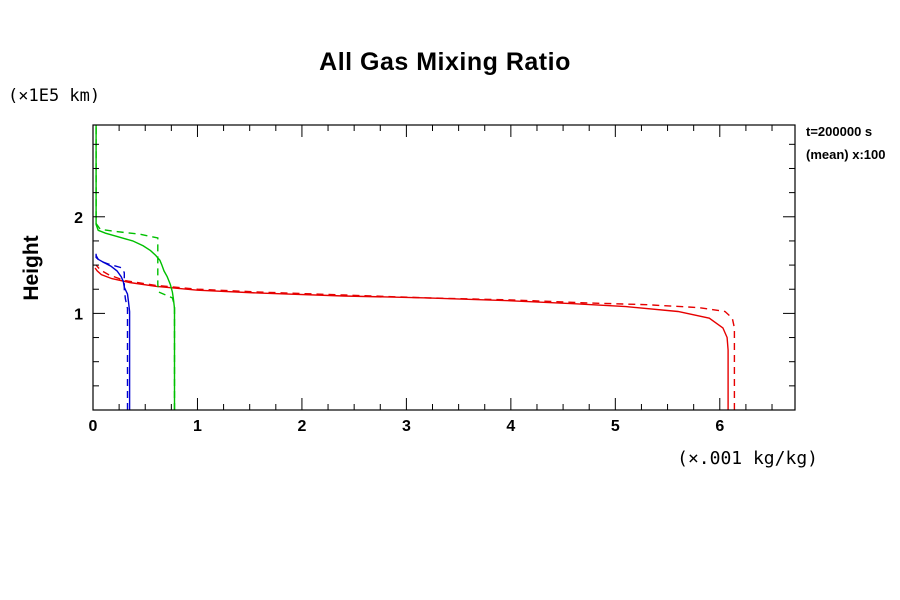 This screenshot has height=600, width=900. Describe the element at coordinates (78, 218) in the screenshot. I see `y-tick-label: 2` at that location.